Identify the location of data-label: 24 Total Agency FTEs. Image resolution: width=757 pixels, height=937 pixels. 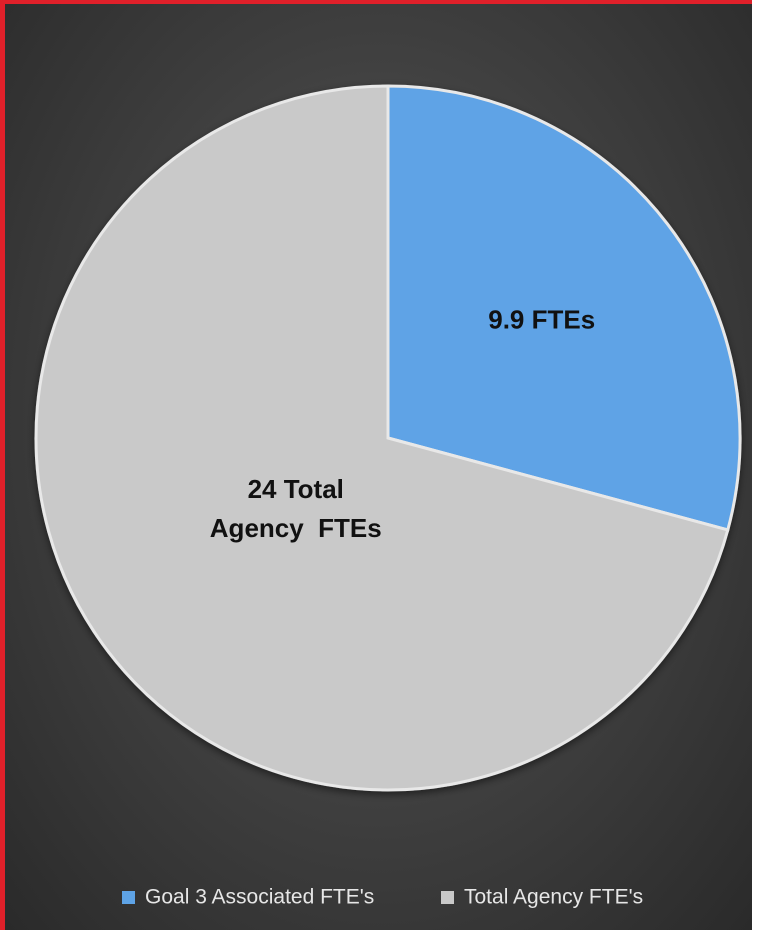
(295, 508).